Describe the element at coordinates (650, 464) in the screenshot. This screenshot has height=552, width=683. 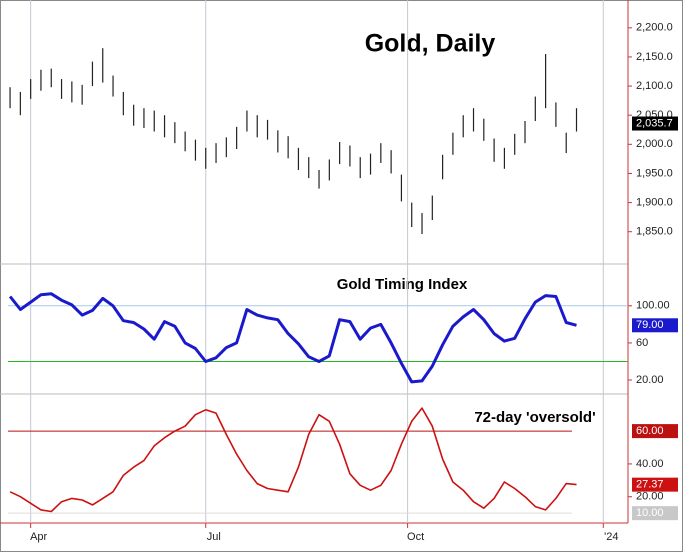
I see `y-tick-label: 40.00` at that location.